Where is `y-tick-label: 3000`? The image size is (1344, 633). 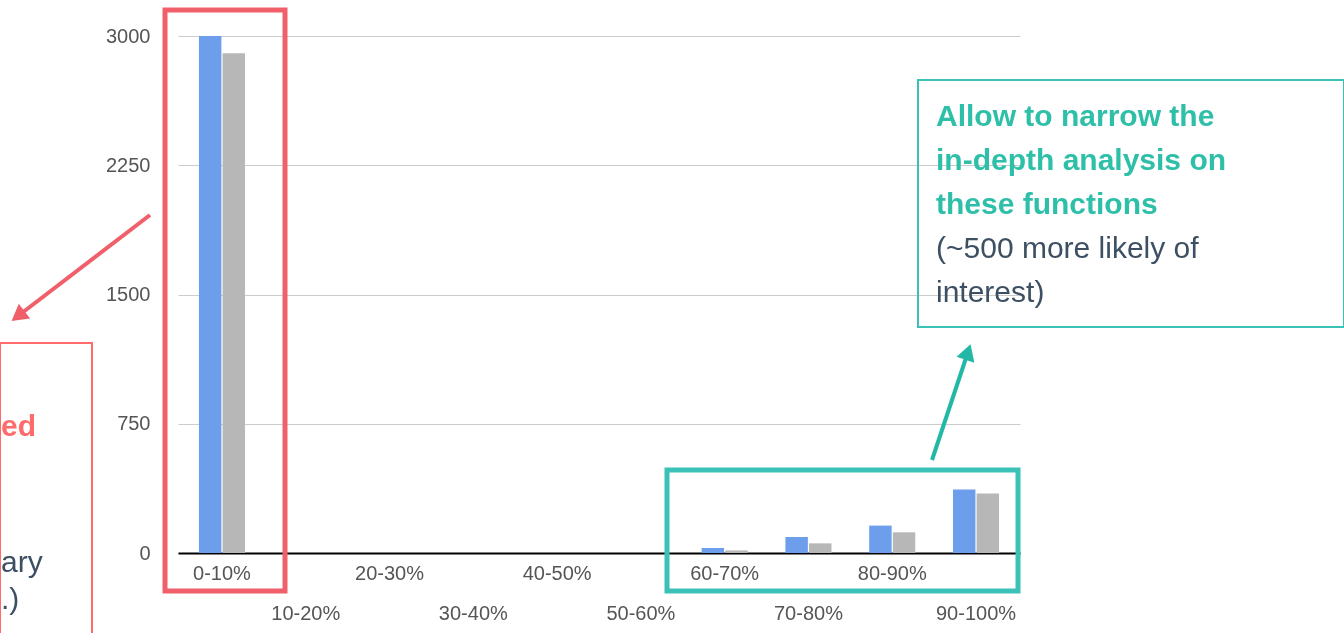
y-tick-label: 3000 is located at coordinates (128, 35).